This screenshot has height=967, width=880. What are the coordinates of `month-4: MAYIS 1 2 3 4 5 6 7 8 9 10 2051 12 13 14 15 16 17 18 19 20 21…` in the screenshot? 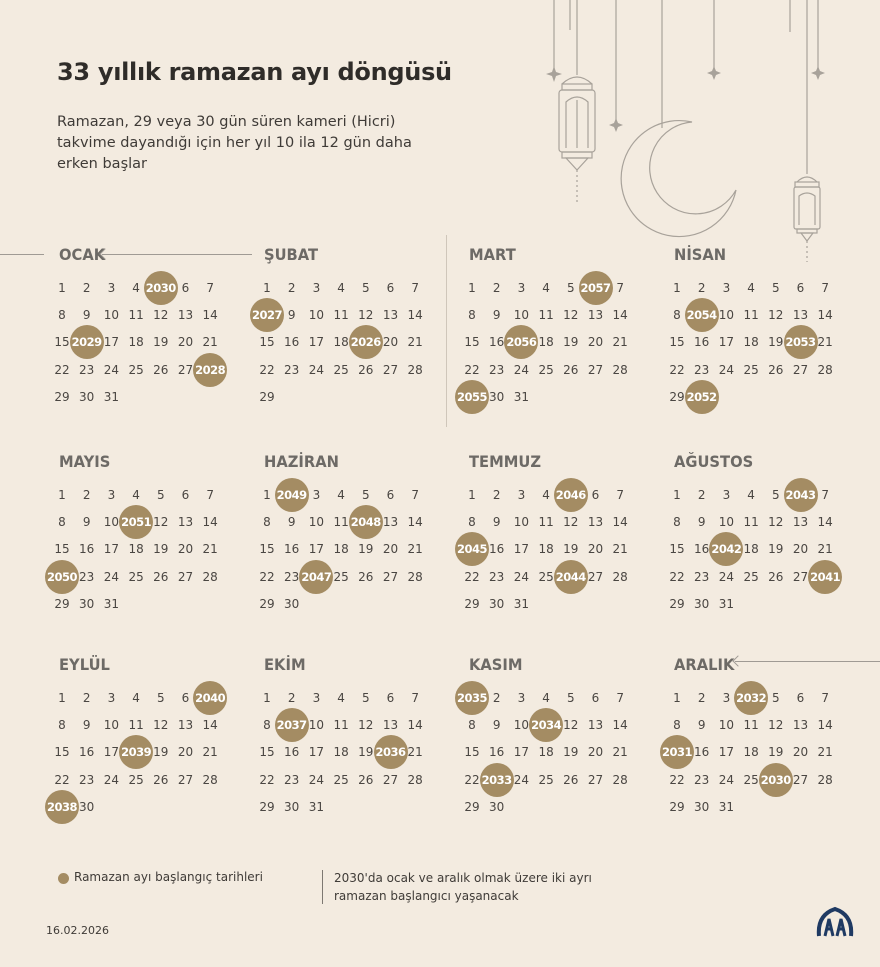 It's located at (146, 542).